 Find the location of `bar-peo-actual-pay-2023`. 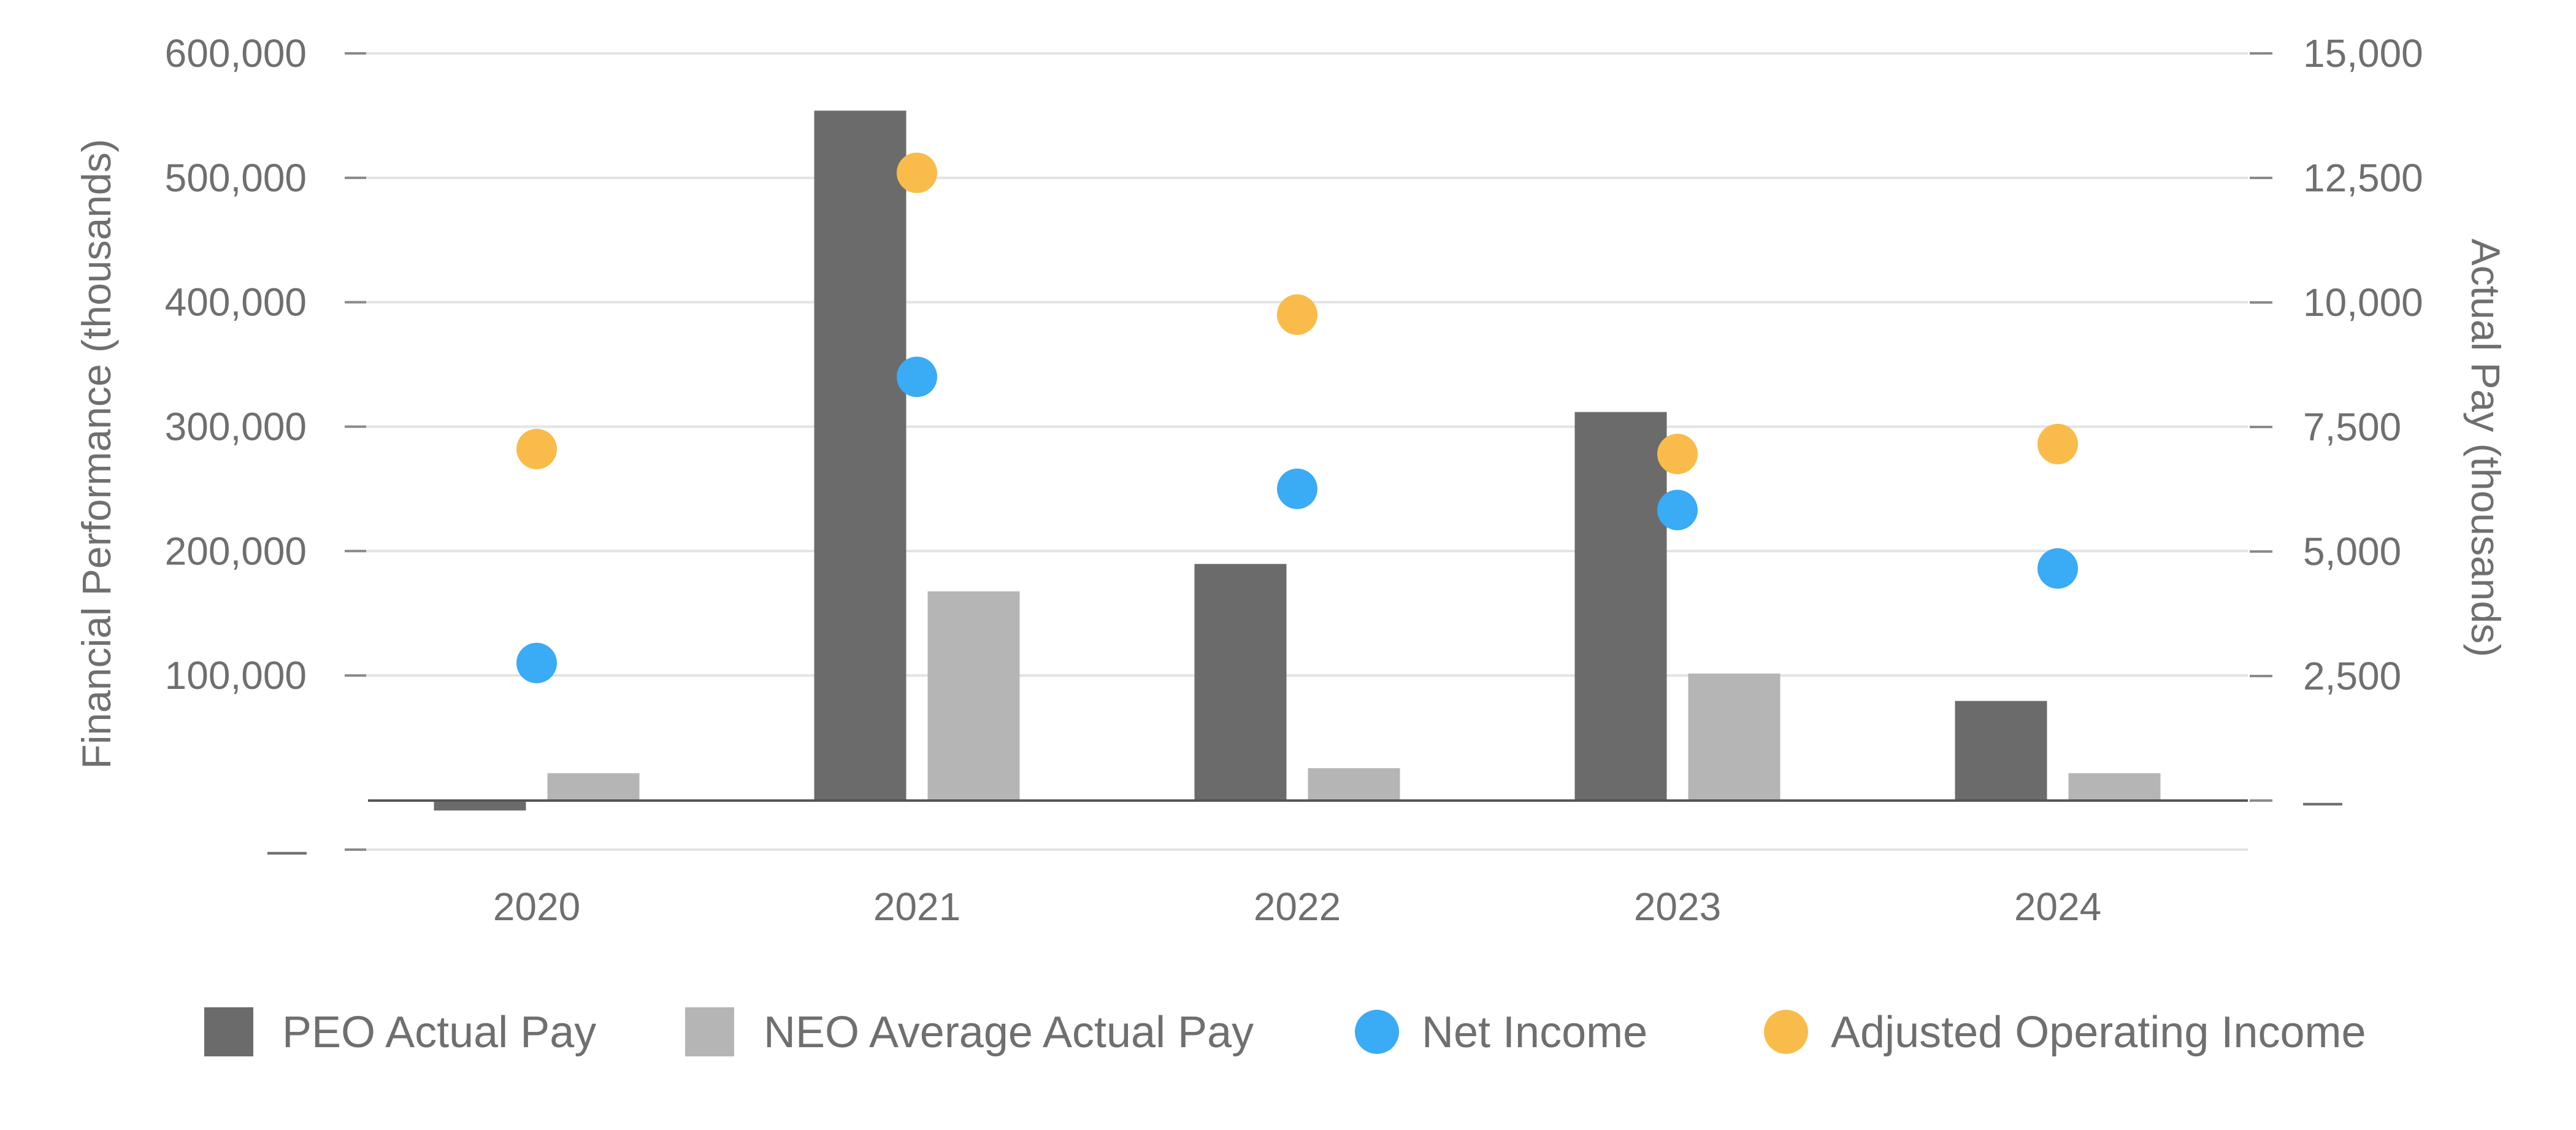

bar-peo-actual-pay-2023 is located at coordinates (1620, 607).